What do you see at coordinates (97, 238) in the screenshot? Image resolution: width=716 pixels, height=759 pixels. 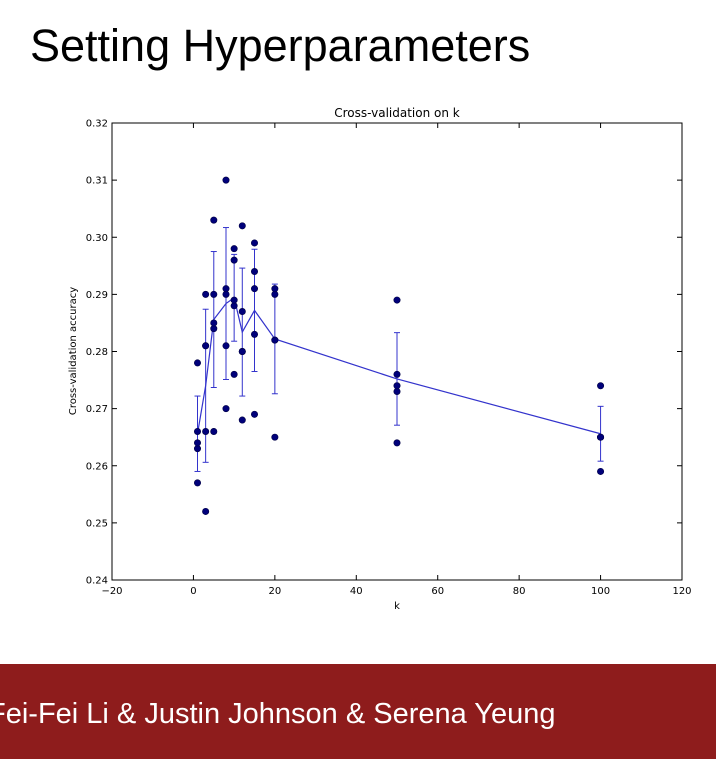 I see `y-tick-label: 0.30` at bounding box center [97, 238].